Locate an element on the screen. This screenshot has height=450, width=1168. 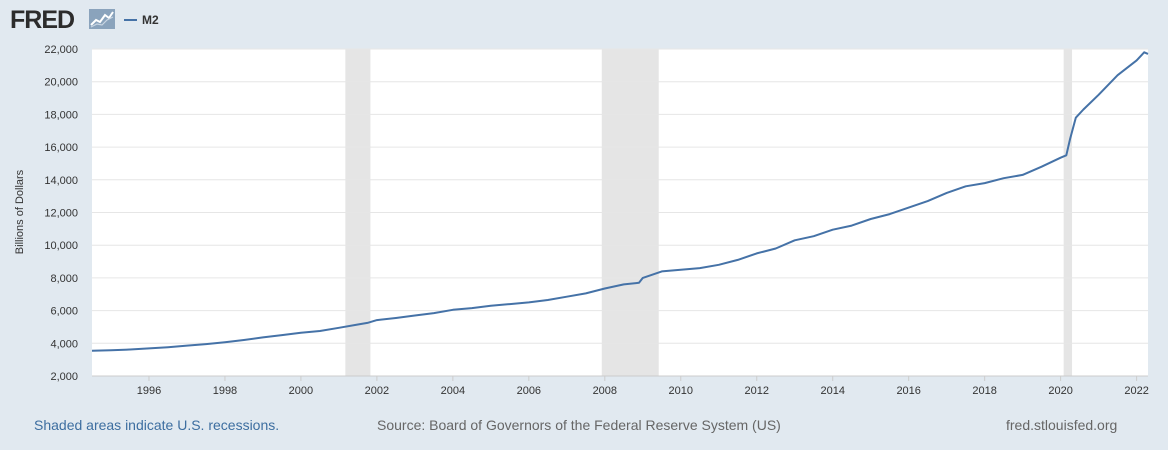
x-tick-label: 2012 is located at coordinates (757, 391).